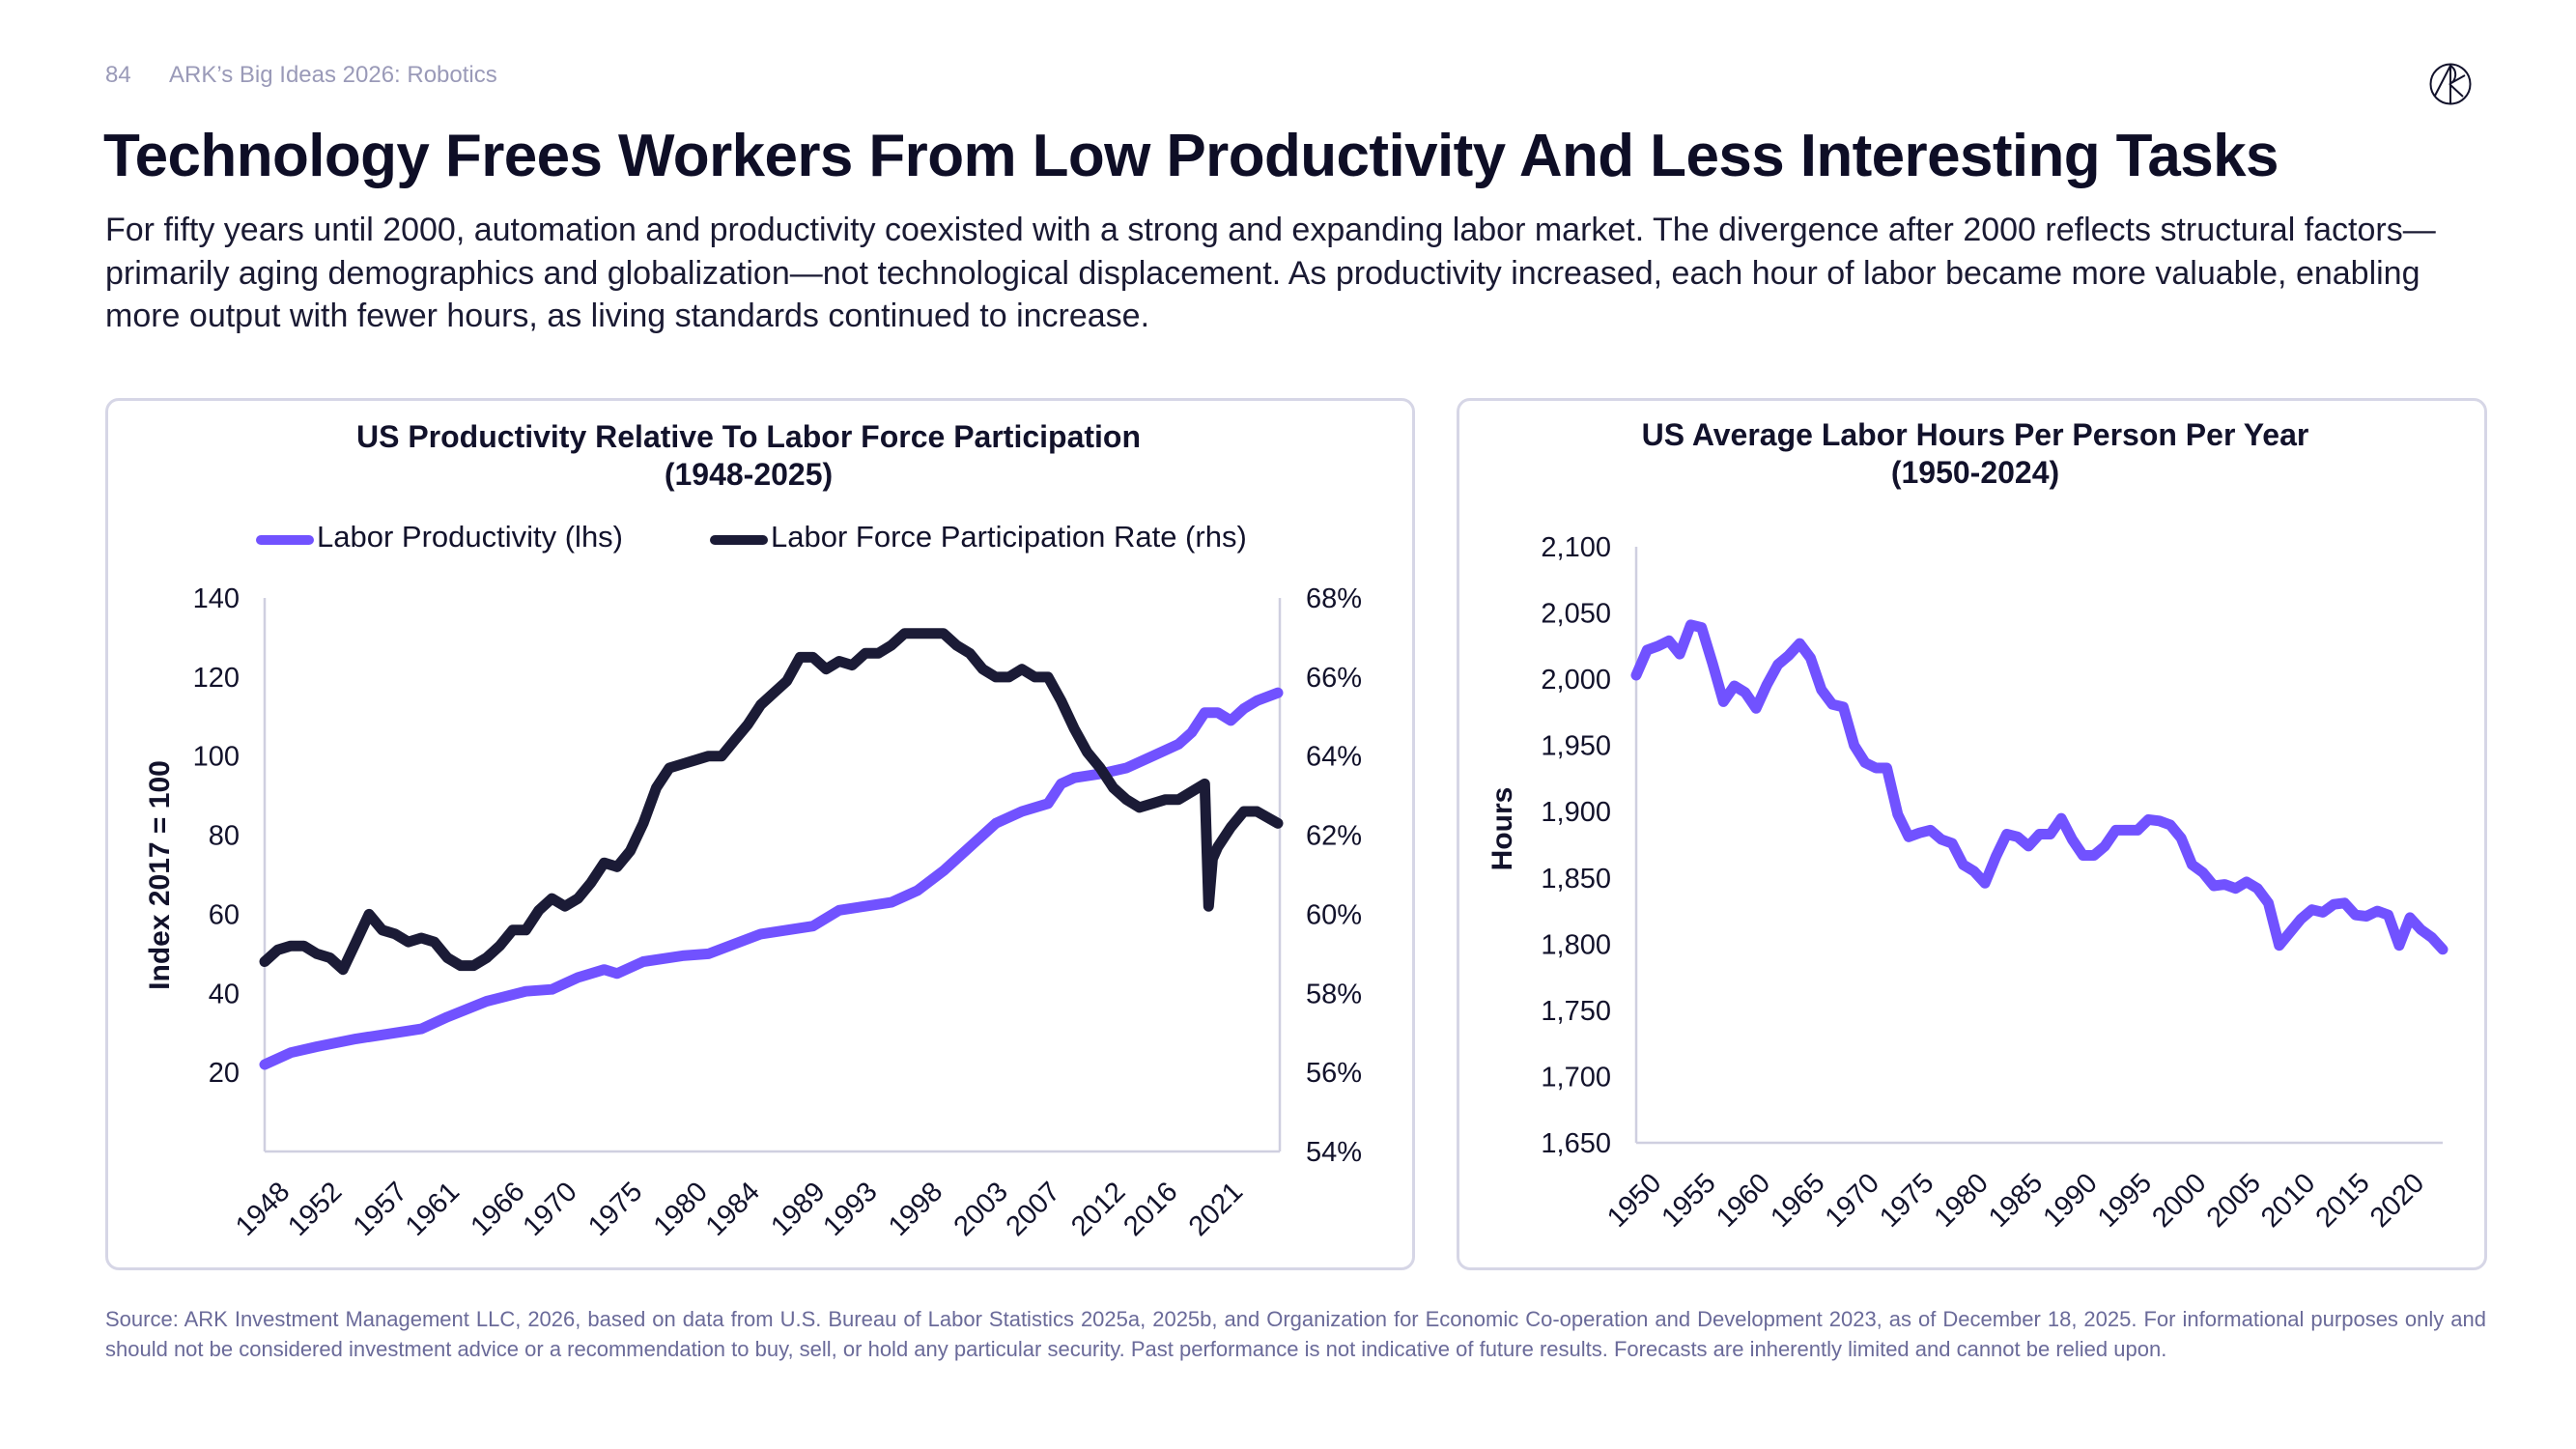  I want to click on chart2-subtitle: (1950-2024), so click(1975, 472).